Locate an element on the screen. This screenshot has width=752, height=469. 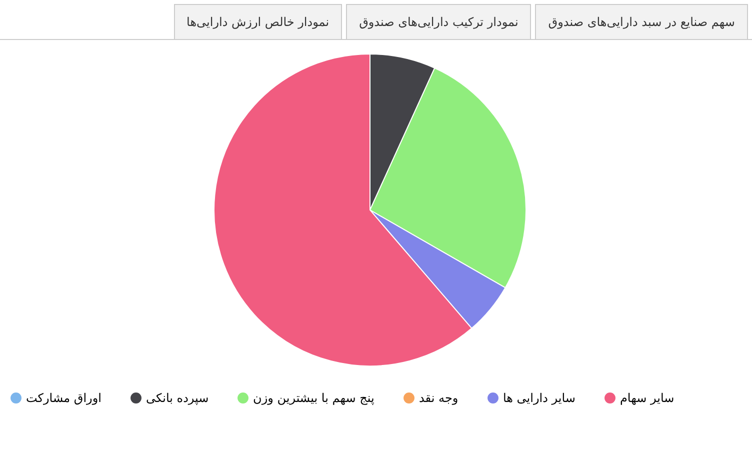
legend-label: وجه نقد is located at coordinates (438, 398).